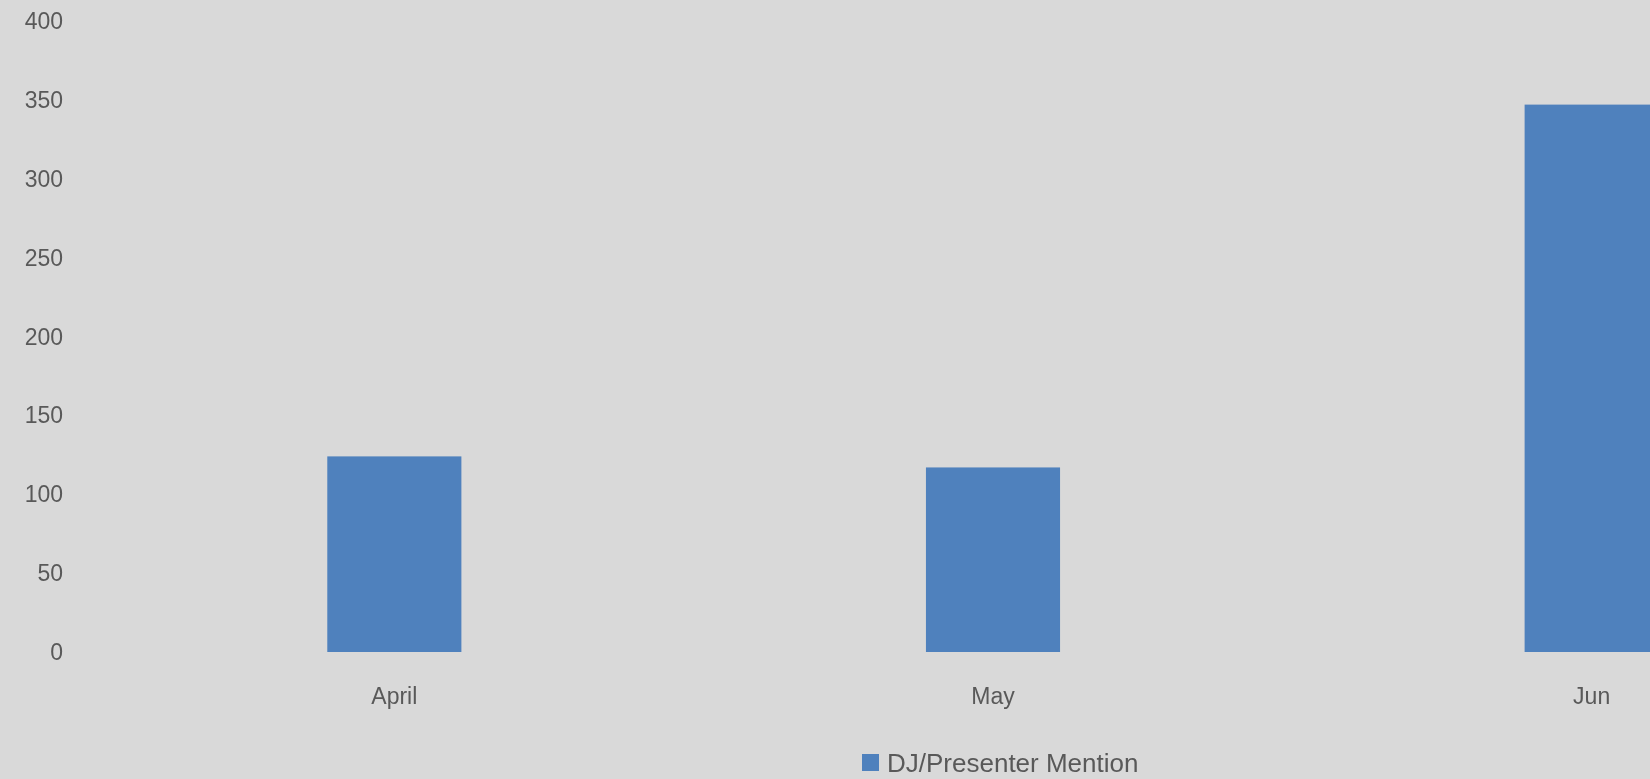 This screenshot has width=1650, height=779. What do you see at coordinates (394, 696) in the screenshot?
I see `x-tick-label: April` at bounding box center [394, 696].